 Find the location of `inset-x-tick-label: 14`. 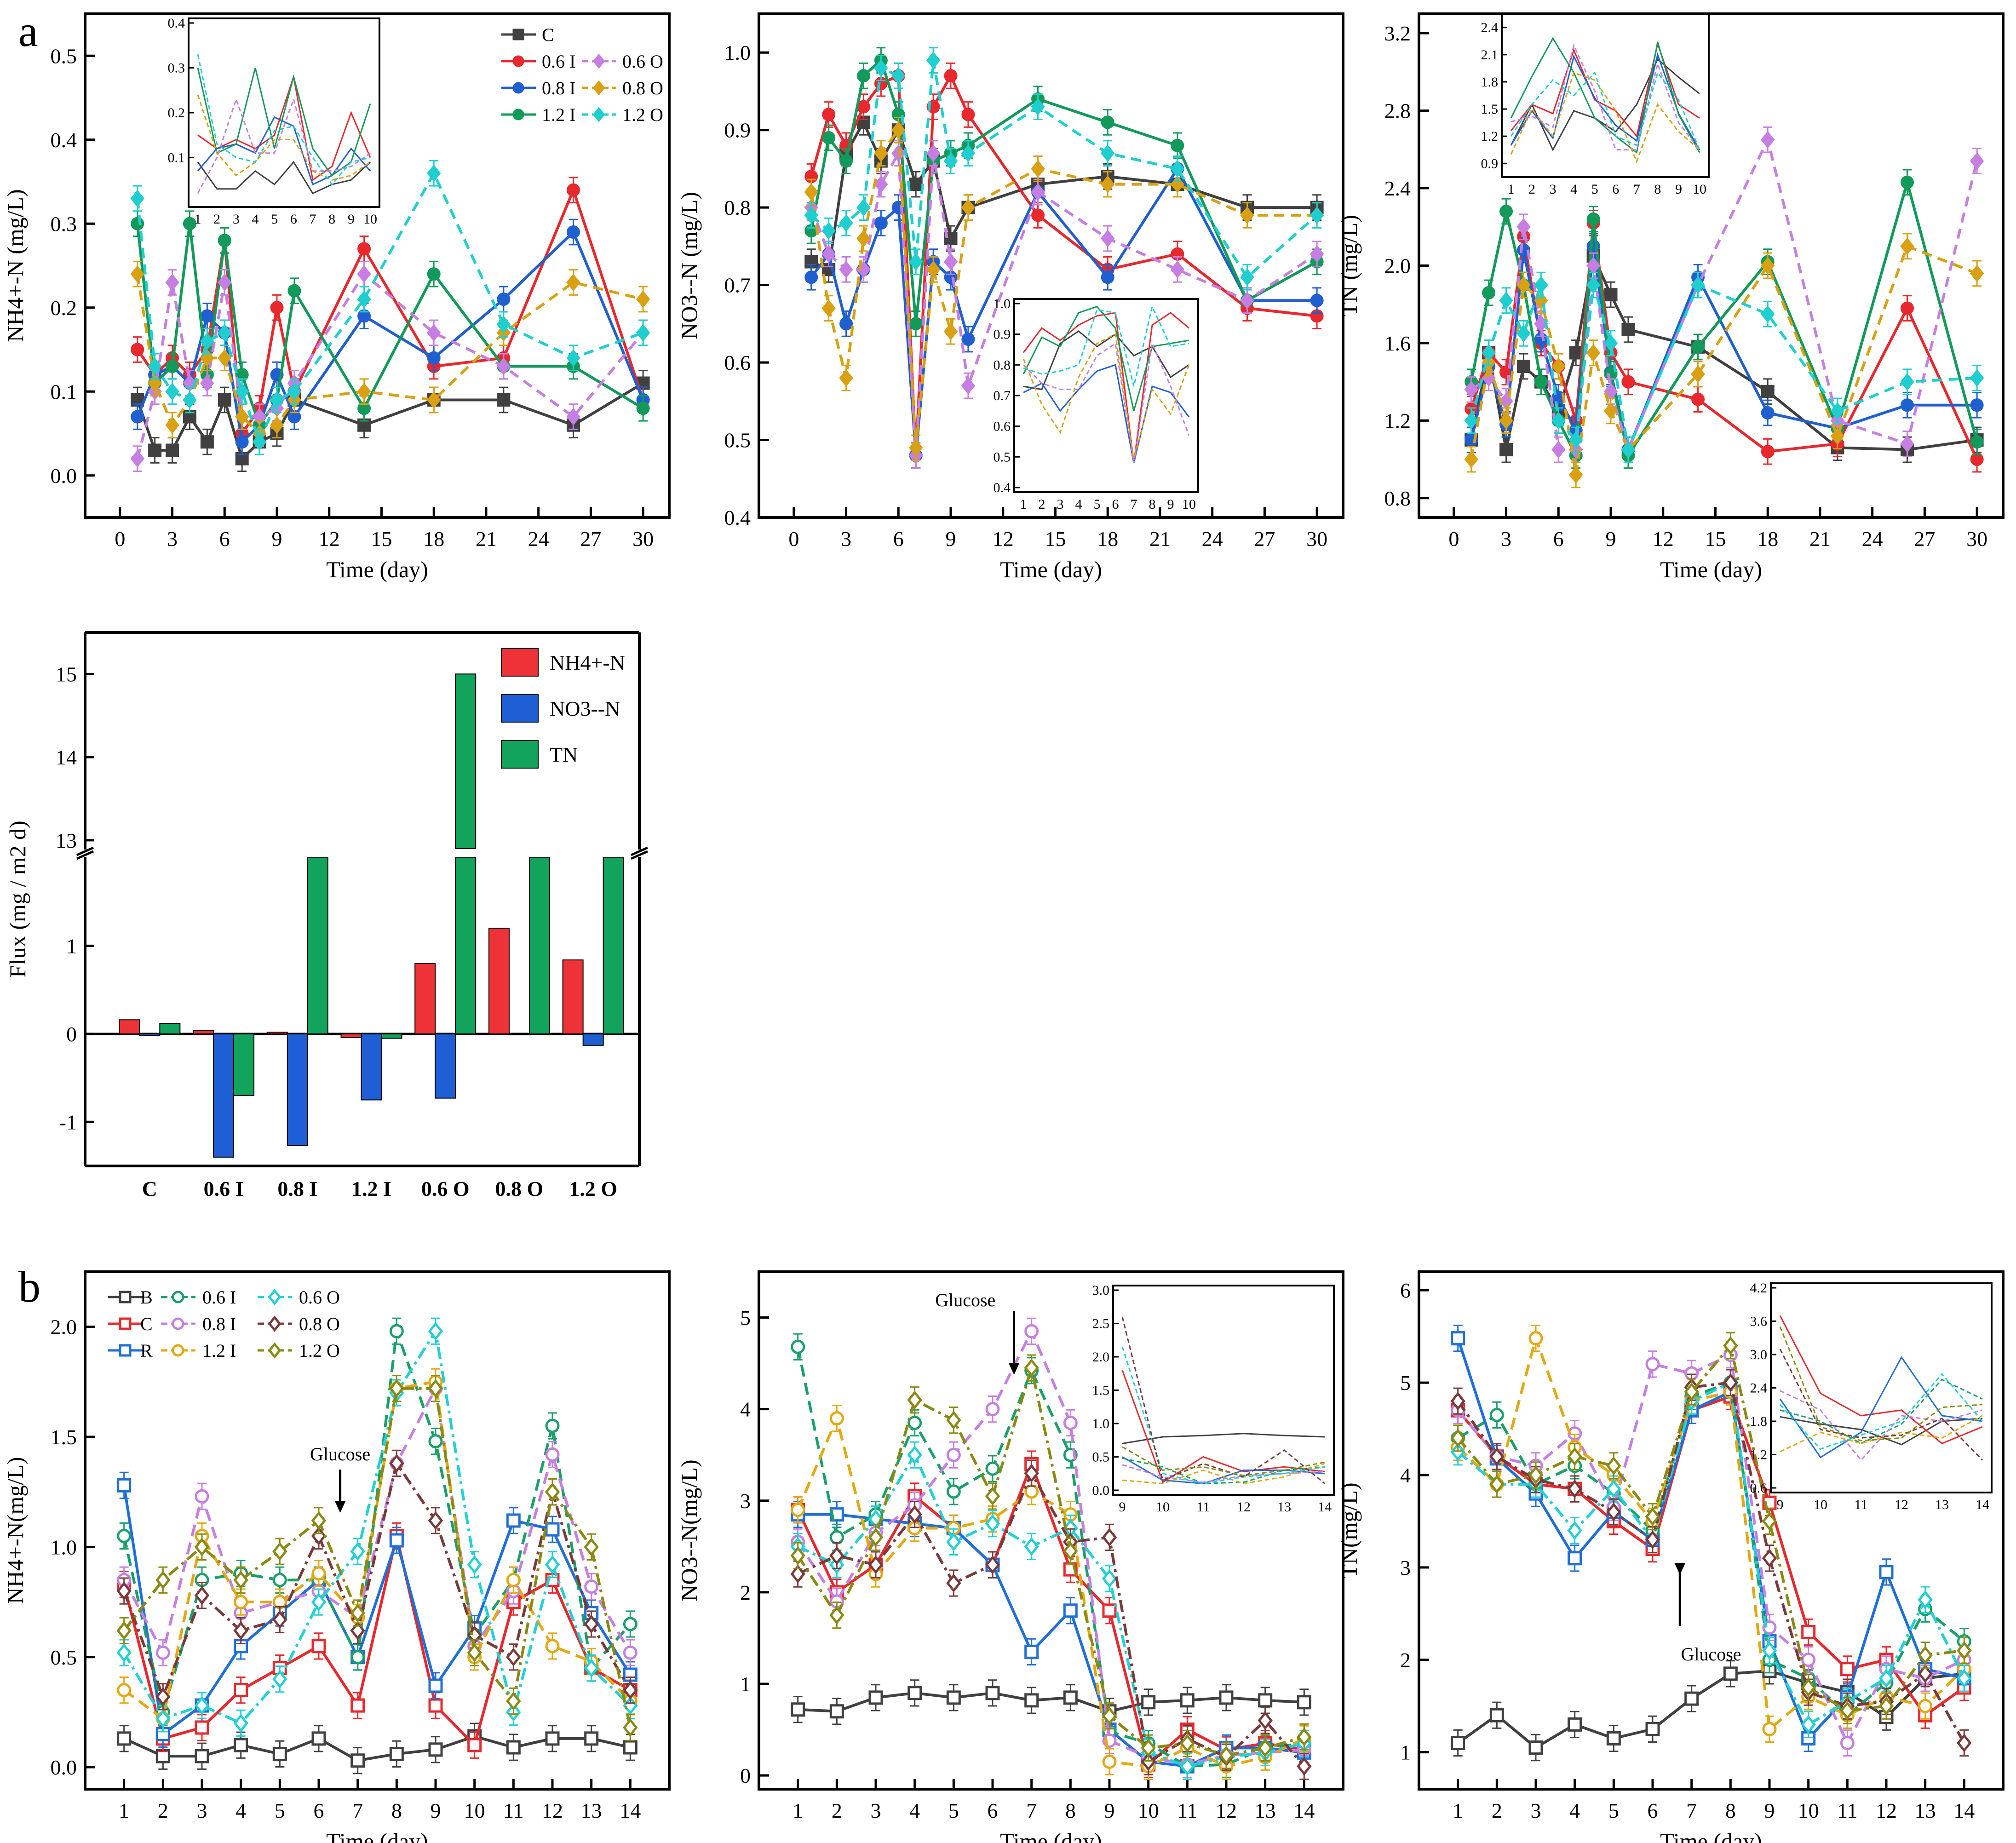

inset-x-tick-label: 14 is located at coordinates (1325, 1507).